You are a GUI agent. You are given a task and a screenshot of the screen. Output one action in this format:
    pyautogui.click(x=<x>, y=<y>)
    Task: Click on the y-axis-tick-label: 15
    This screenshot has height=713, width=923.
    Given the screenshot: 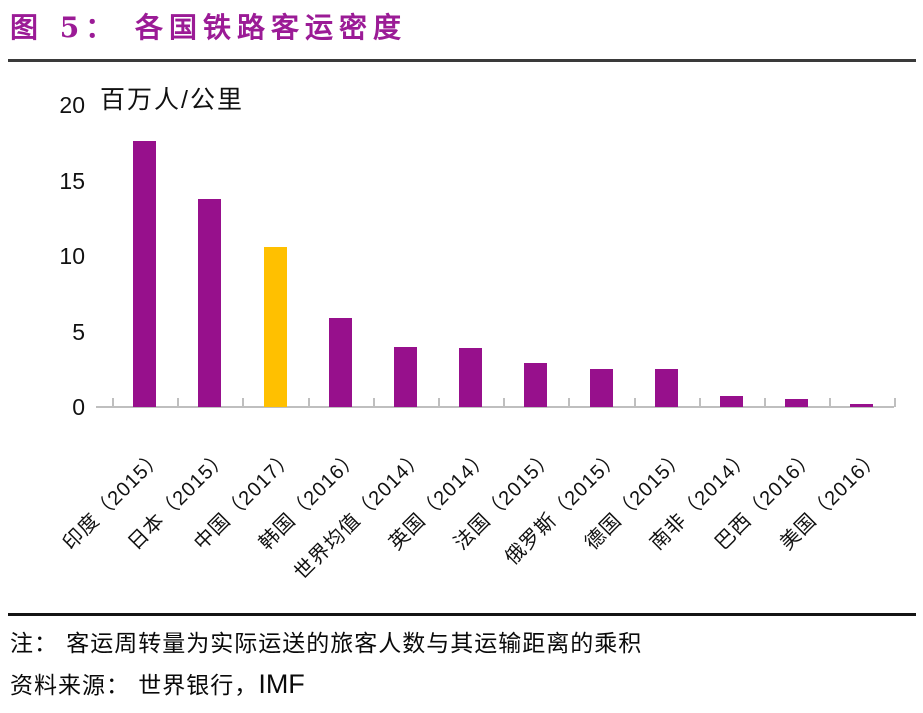 What is the action you would take?
    pyautogui.click(x=72, y=180)
    